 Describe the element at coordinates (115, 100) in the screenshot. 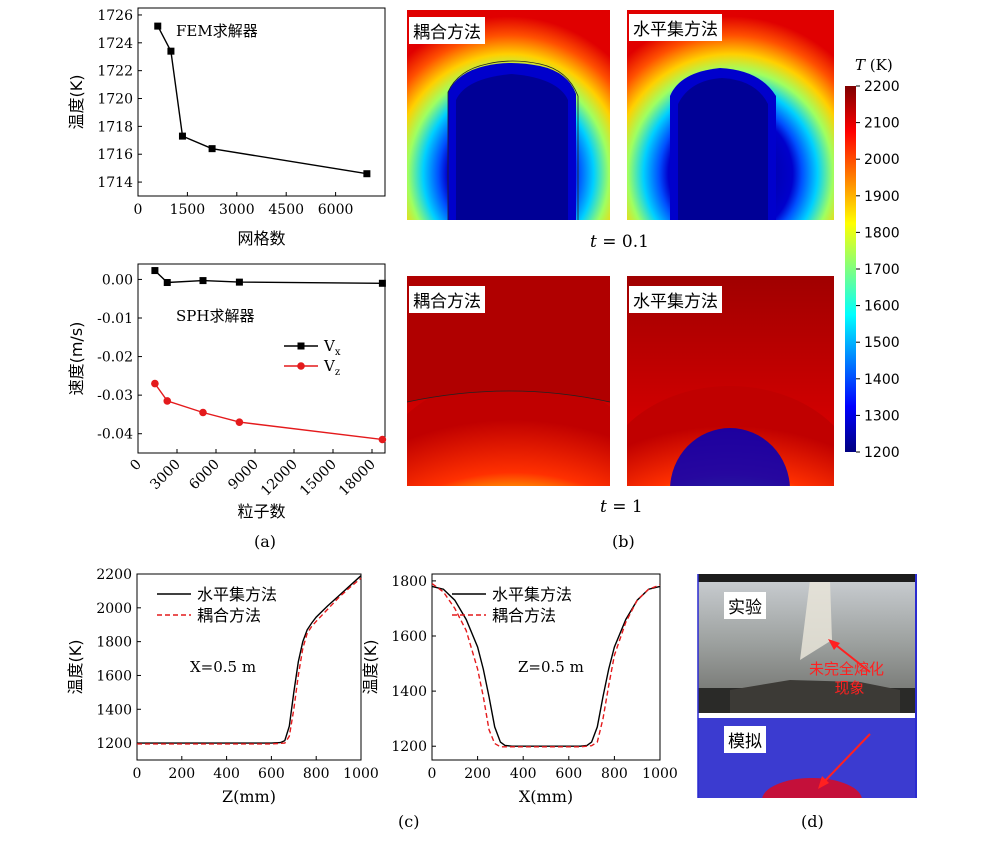

I see `y-tick-label: 1720` at that location.